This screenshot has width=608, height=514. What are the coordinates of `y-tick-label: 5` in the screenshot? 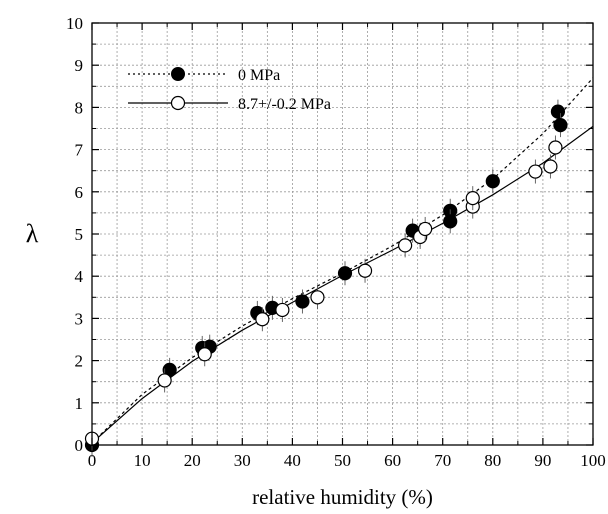 It's located at (79, 234).